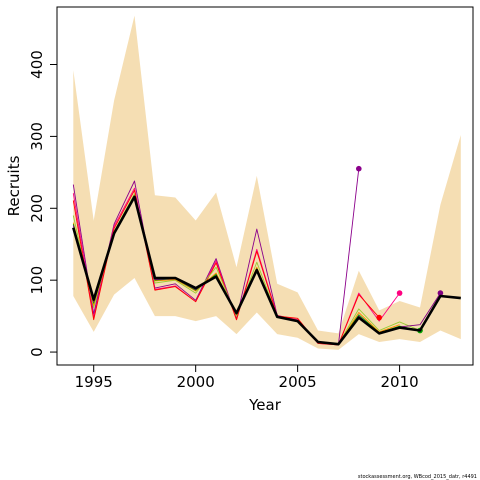 The height and width of the screenshot is (480, 480). Describe the element at coordinates (37, 64) in the screenshot. I see `y-tick-label: 400` at that location.